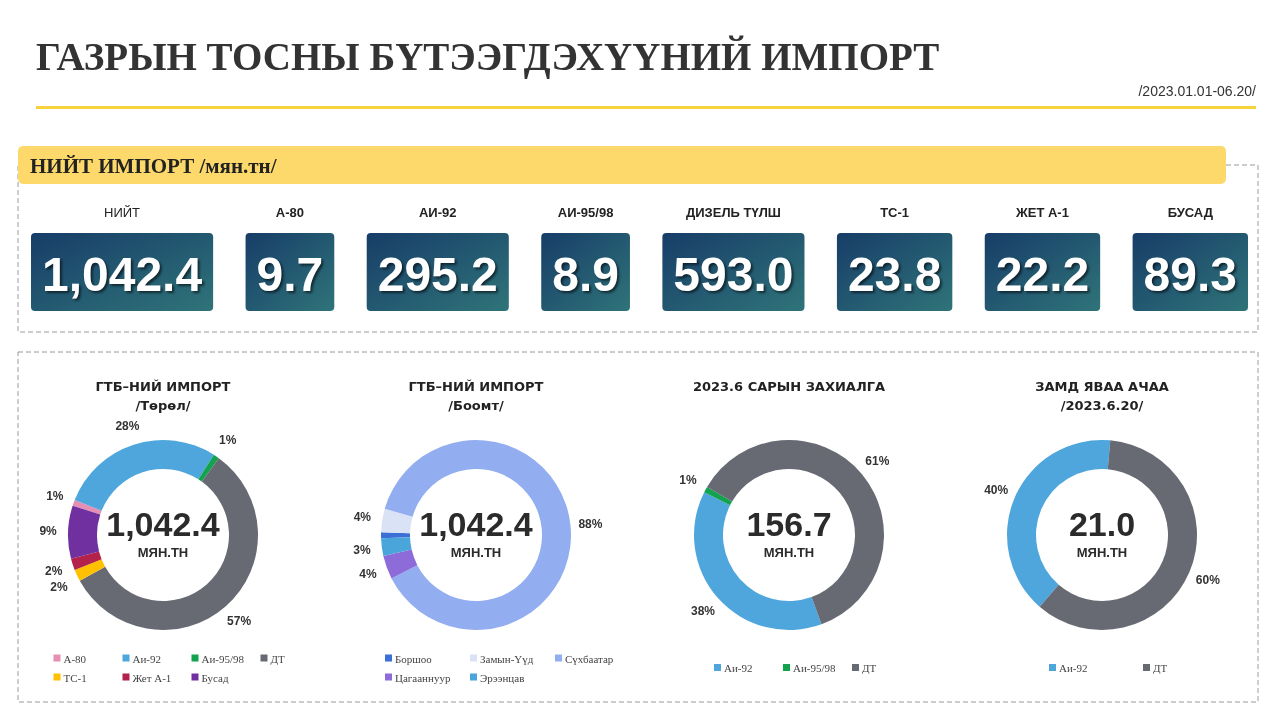 This screenshot has width=1280, height=720. I want to click on data-label: 89.3, so click(1190, 274).